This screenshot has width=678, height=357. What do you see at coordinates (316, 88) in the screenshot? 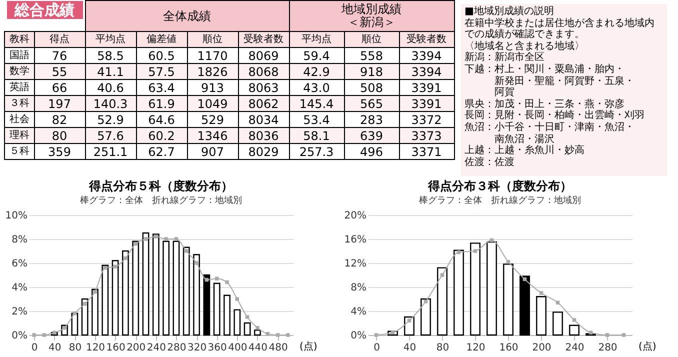
I see `data-label: 43.0` at bounding box center [316, 88].